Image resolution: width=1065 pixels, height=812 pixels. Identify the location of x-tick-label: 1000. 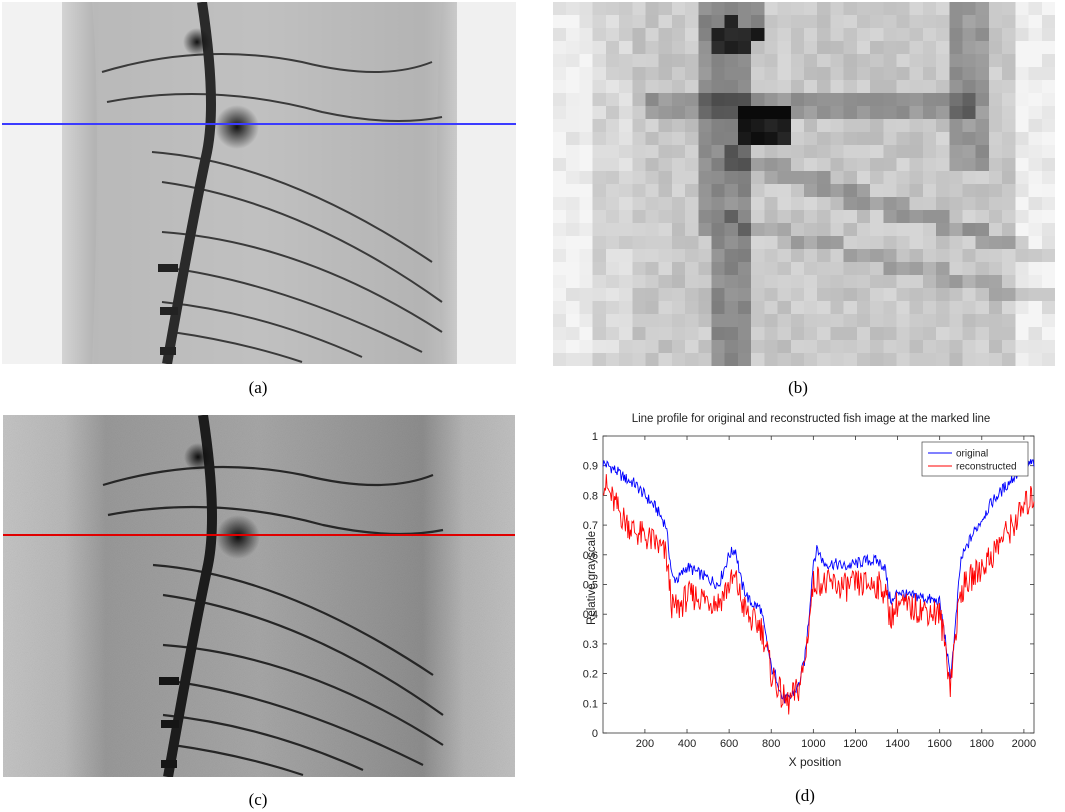
(813, 744).